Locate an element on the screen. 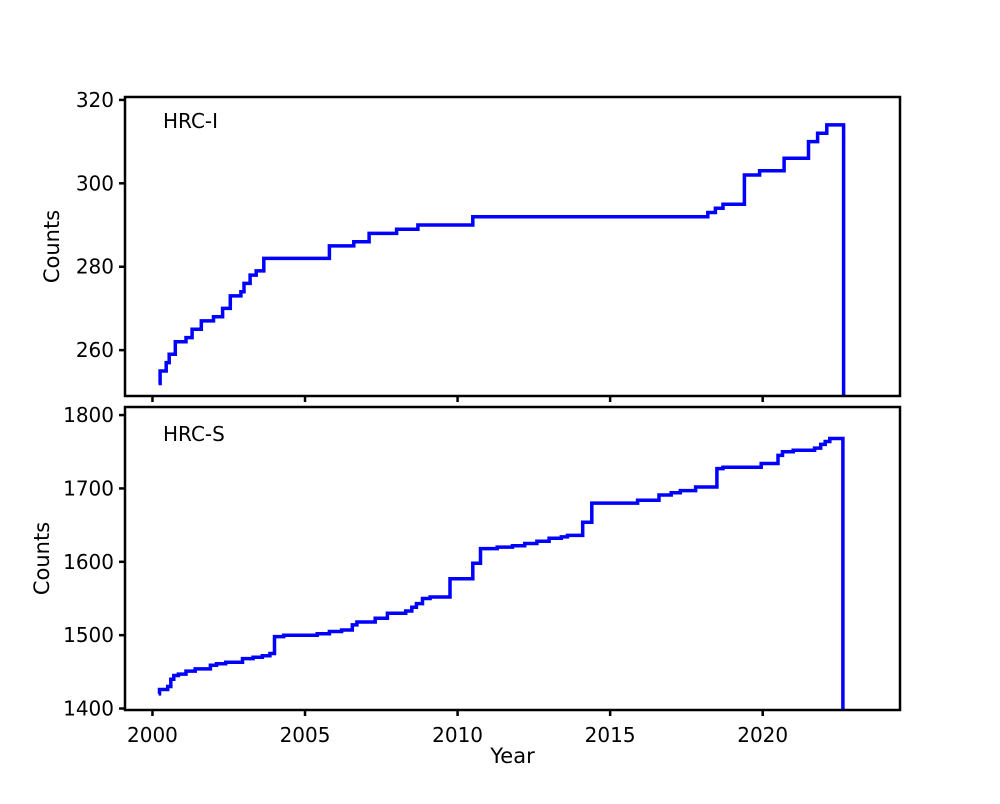 The height and width of the screenshot is (804, 1000). y-tick-label: 1500 is located at coordinates (88, 635).